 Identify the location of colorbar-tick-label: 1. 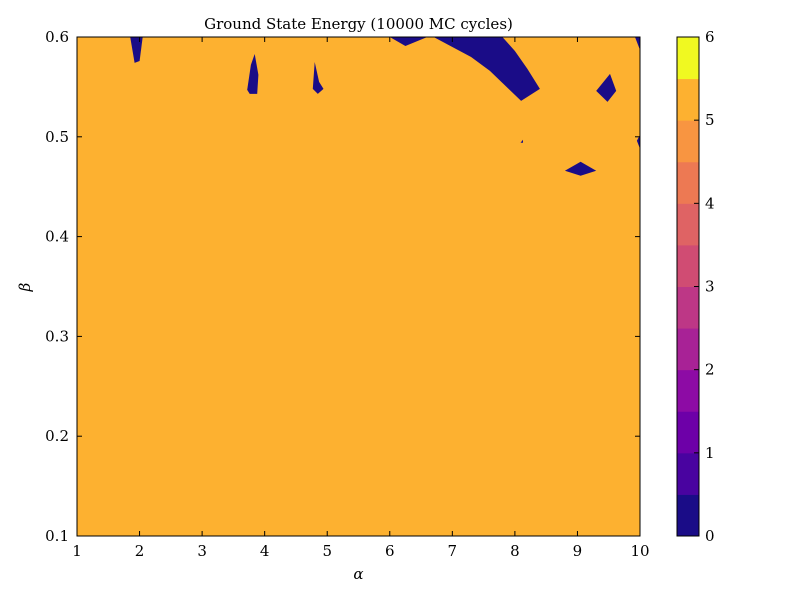
(710, 453).